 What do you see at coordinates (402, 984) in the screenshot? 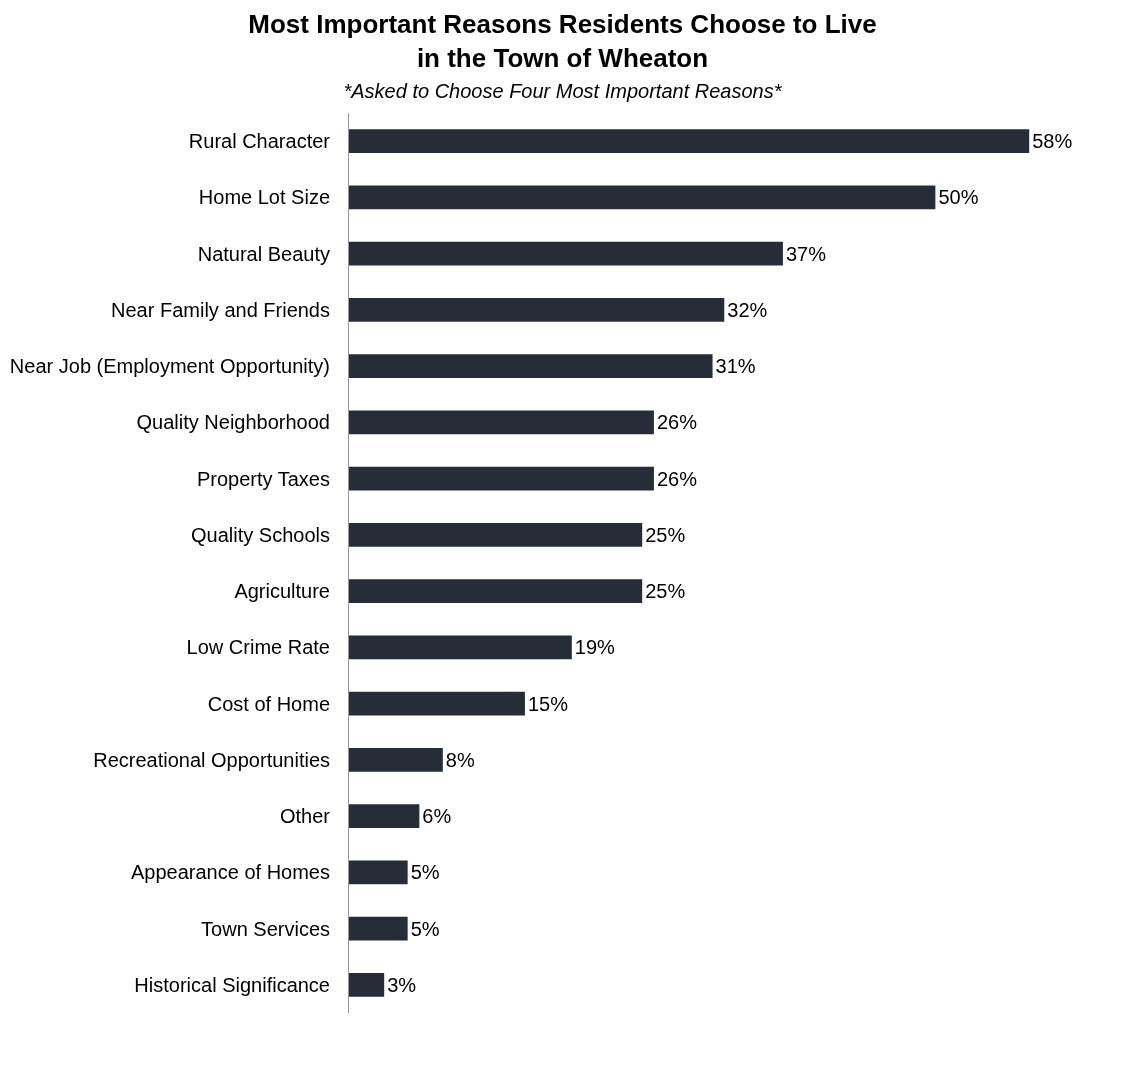
I see `data-label: 3%` at bounding box center [402, 984].